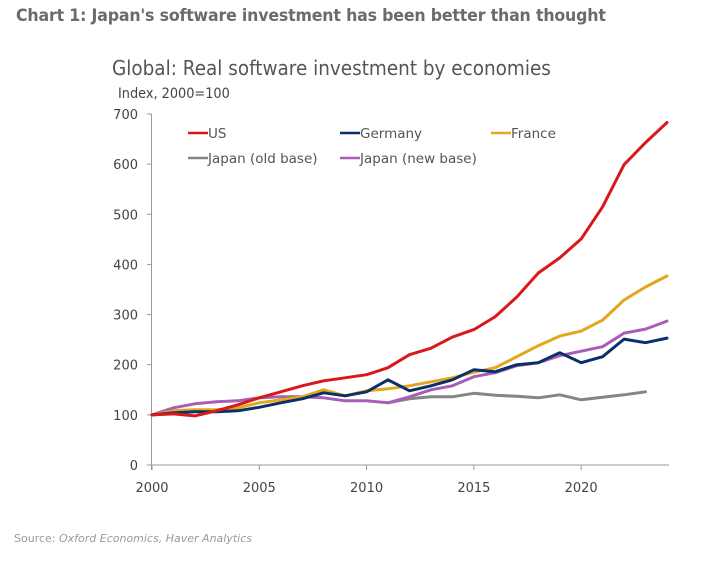  What do you see at coordinates (125, 115) in the screenshot?
I see `y-tick-label: 700` at bounding box center [125, 115].